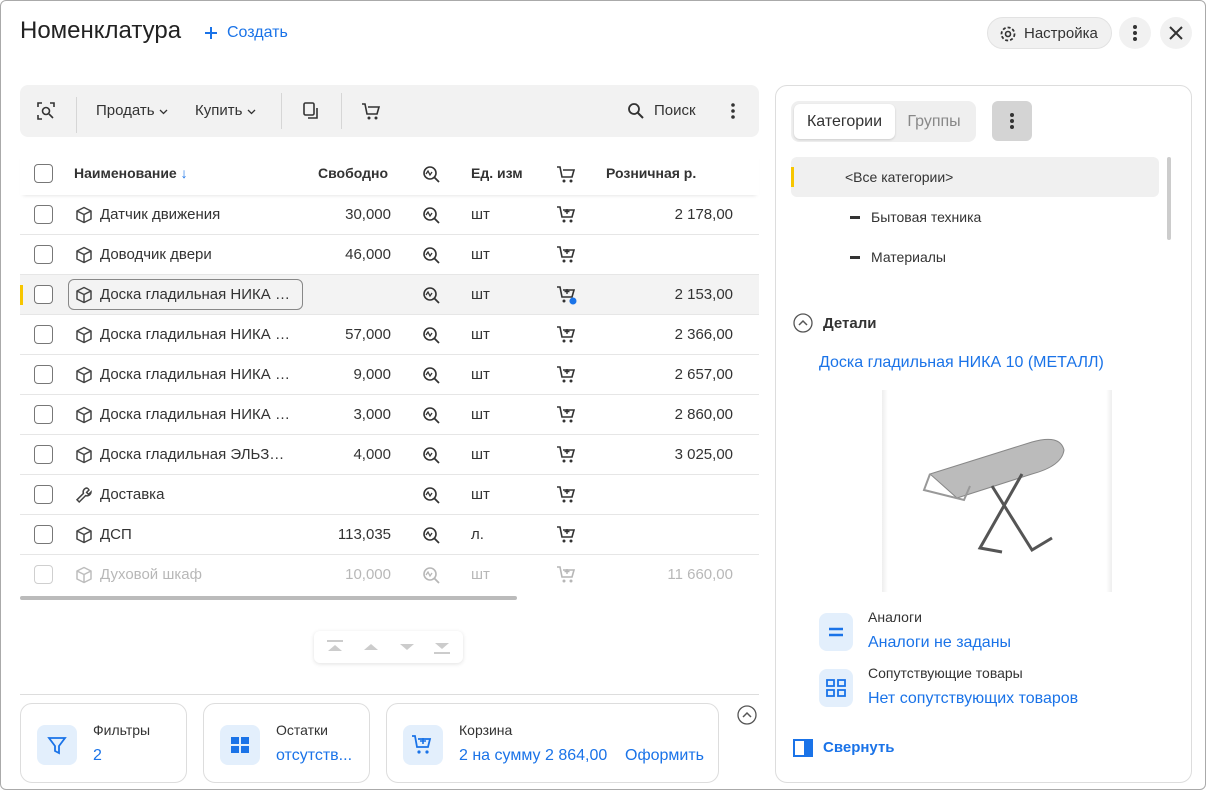  I want to click on tab-active: Категории, so click(844, 121).